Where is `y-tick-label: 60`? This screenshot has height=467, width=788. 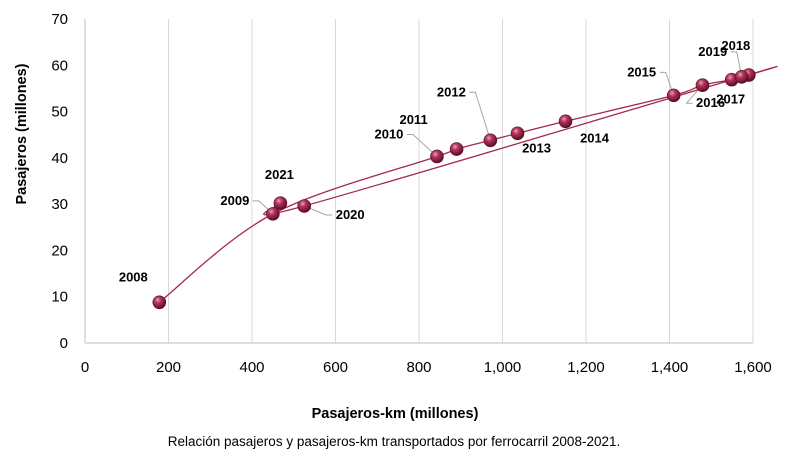 y-tick-label: 60 is located at coordinates (59, 65).